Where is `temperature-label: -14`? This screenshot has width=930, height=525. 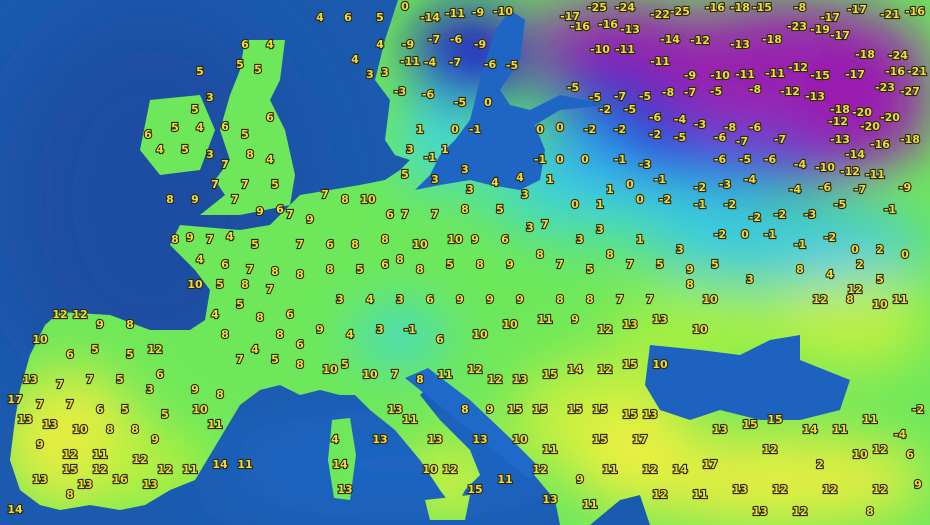 temperature-label: -14 is located at coordinates (670, 39).